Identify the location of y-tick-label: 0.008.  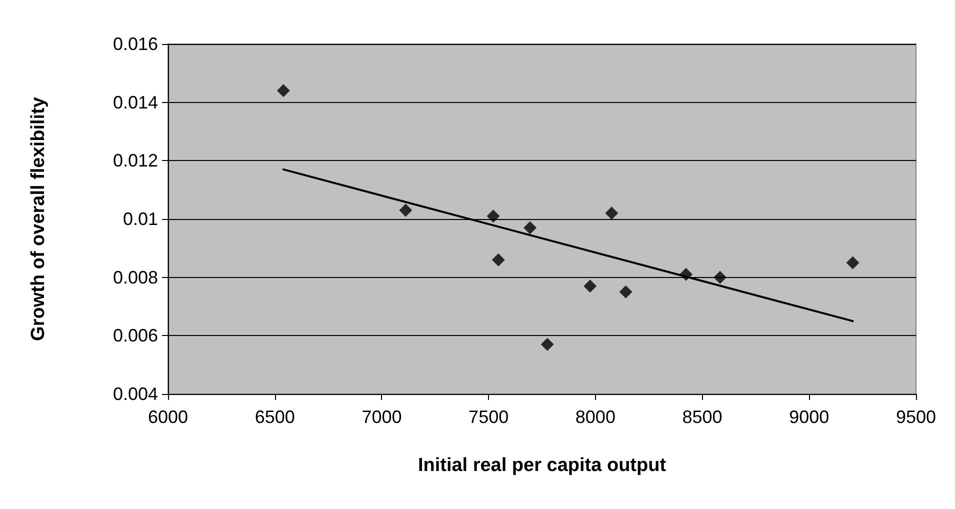
(135, 277).